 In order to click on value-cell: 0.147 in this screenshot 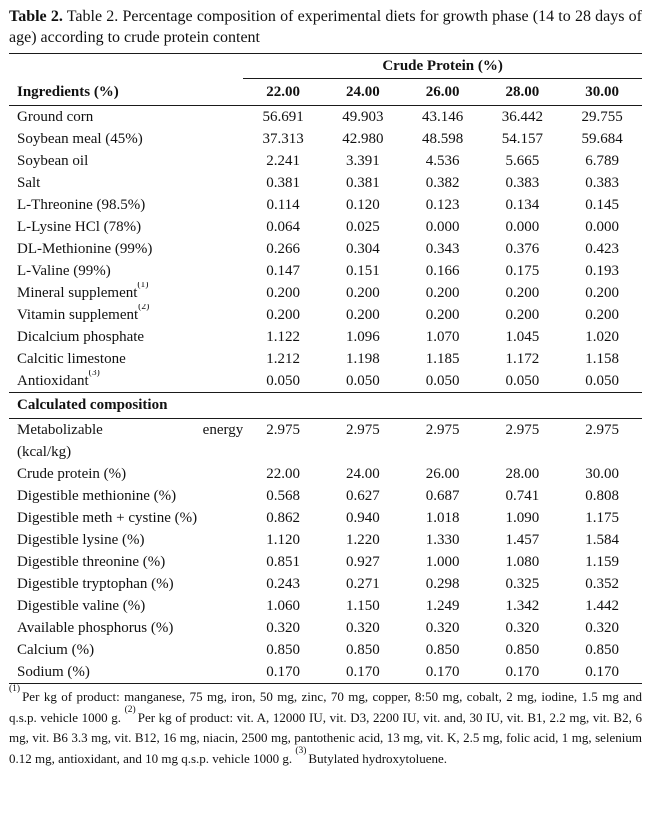, I will do `click(283, 271)`.